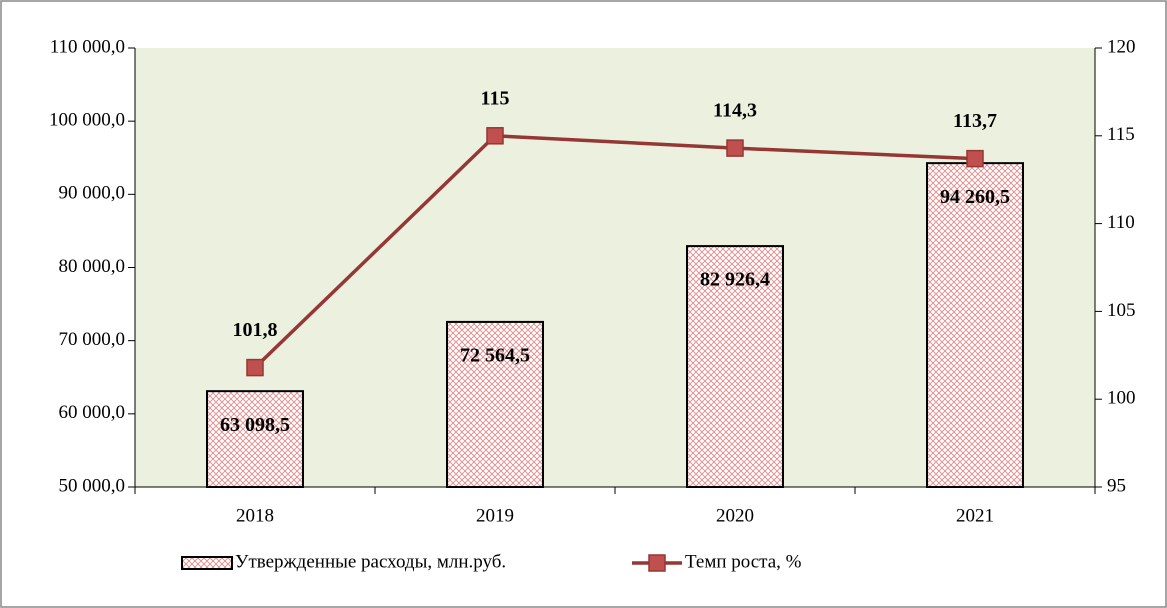 The width and height of the screenshot is (1167, 608). What do you see at coordinates (1116, 485) in the screenshot?
I see `y2-tick-label: 95` at bounding box center [1116, 485].